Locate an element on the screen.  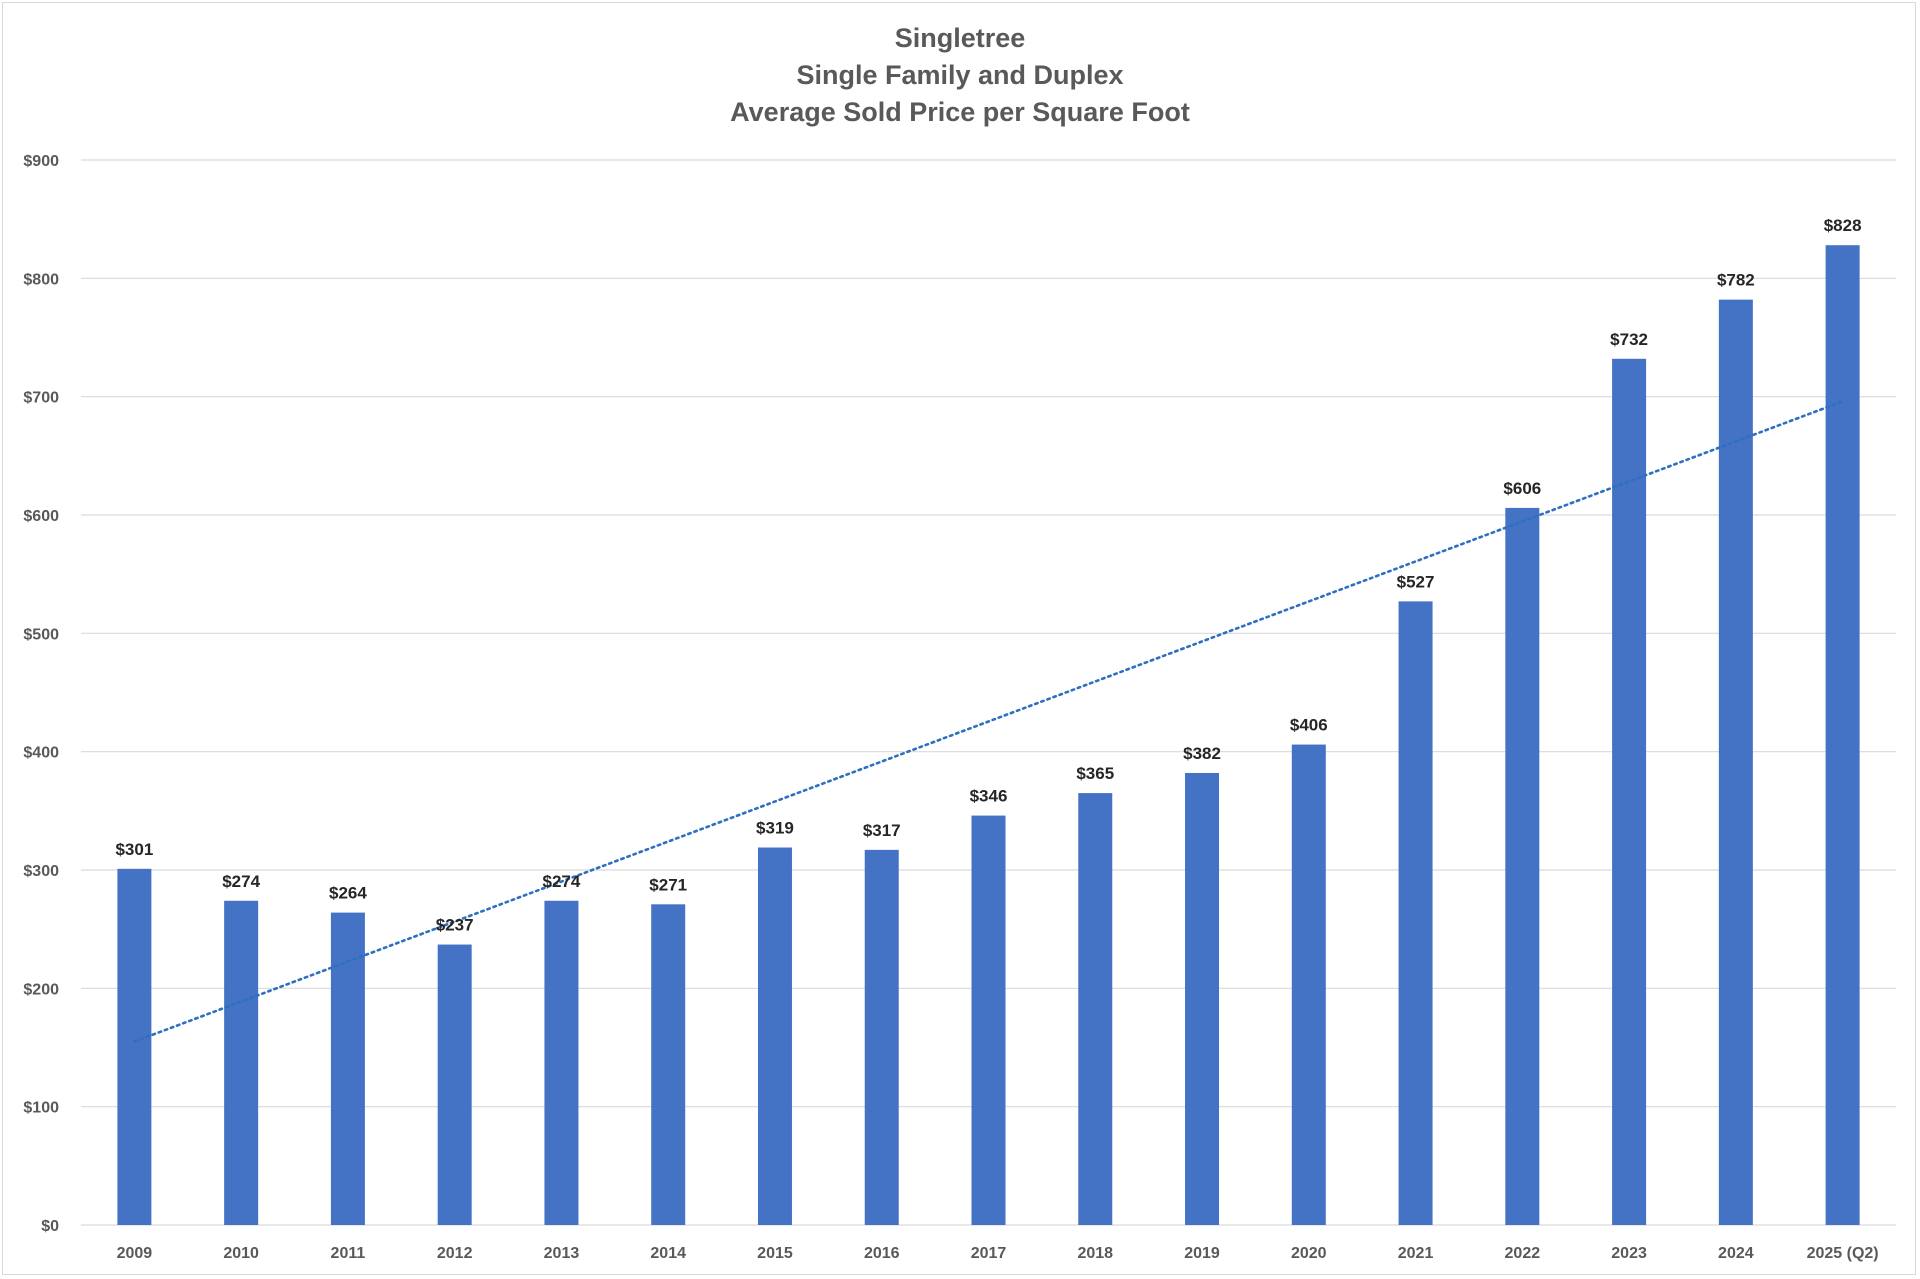
data-label: $406 is located at coordinates (1309, 725).